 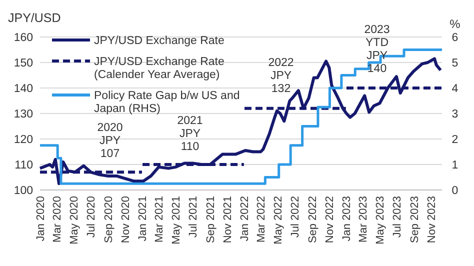 I want to click on annotation: 2020 JPY 107, so click(x=110, y=141).